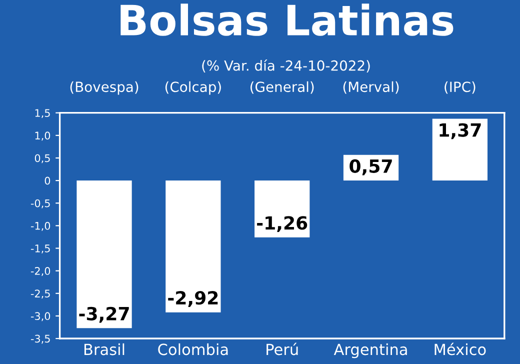 The height and width of the screenshot is (364, 520). What do you see at coordinates (193, 88) in the screenshot?
I see `text: (Colcap)` at bounding box center [193, 88].